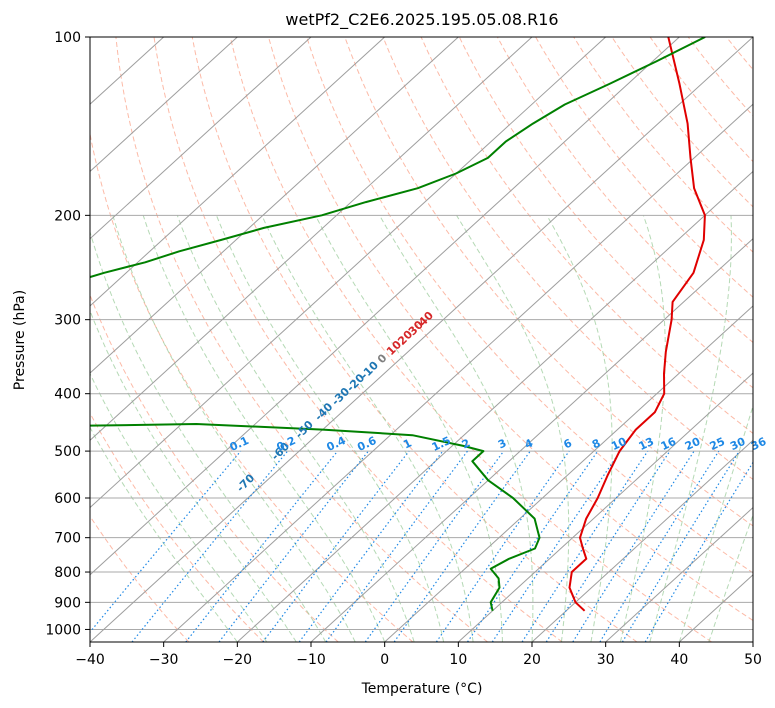 The width and height of the screenshot is (775, 708). I want to click on x-tick-label: 50, so click(753, 660).